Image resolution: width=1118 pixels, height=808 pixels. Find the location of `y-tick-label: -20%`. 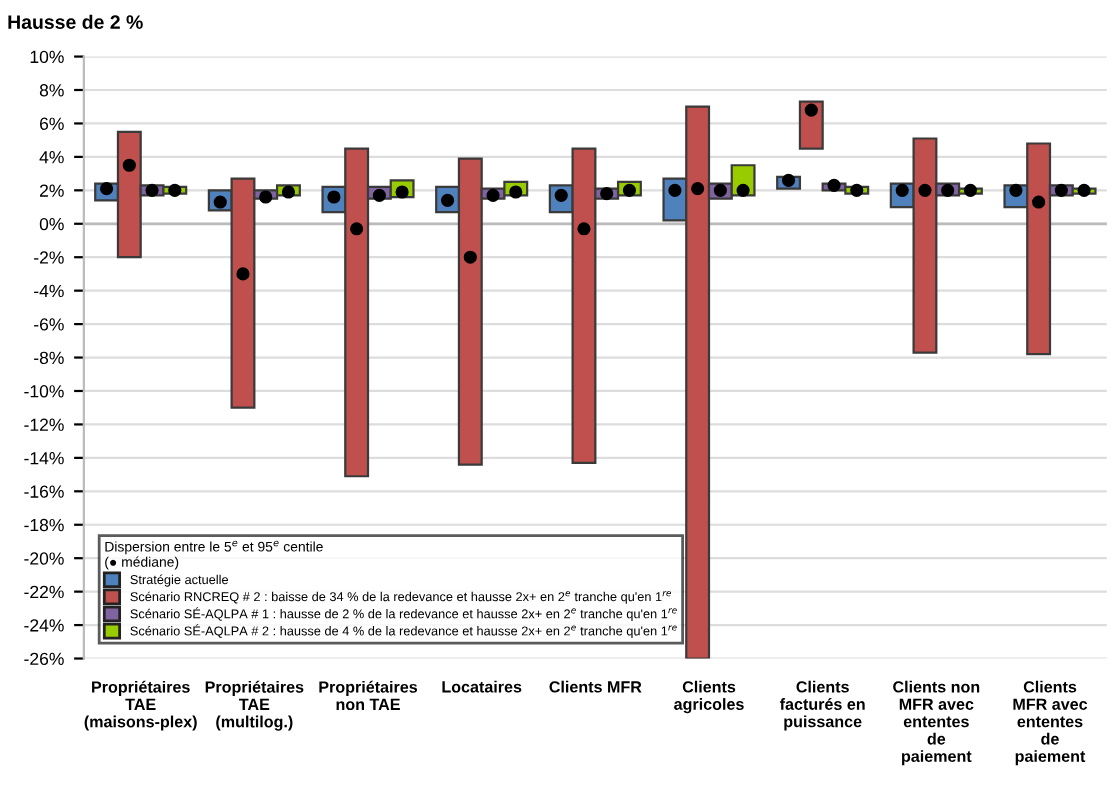

y-tick-label: -20% is located at coordinates (44, 558).